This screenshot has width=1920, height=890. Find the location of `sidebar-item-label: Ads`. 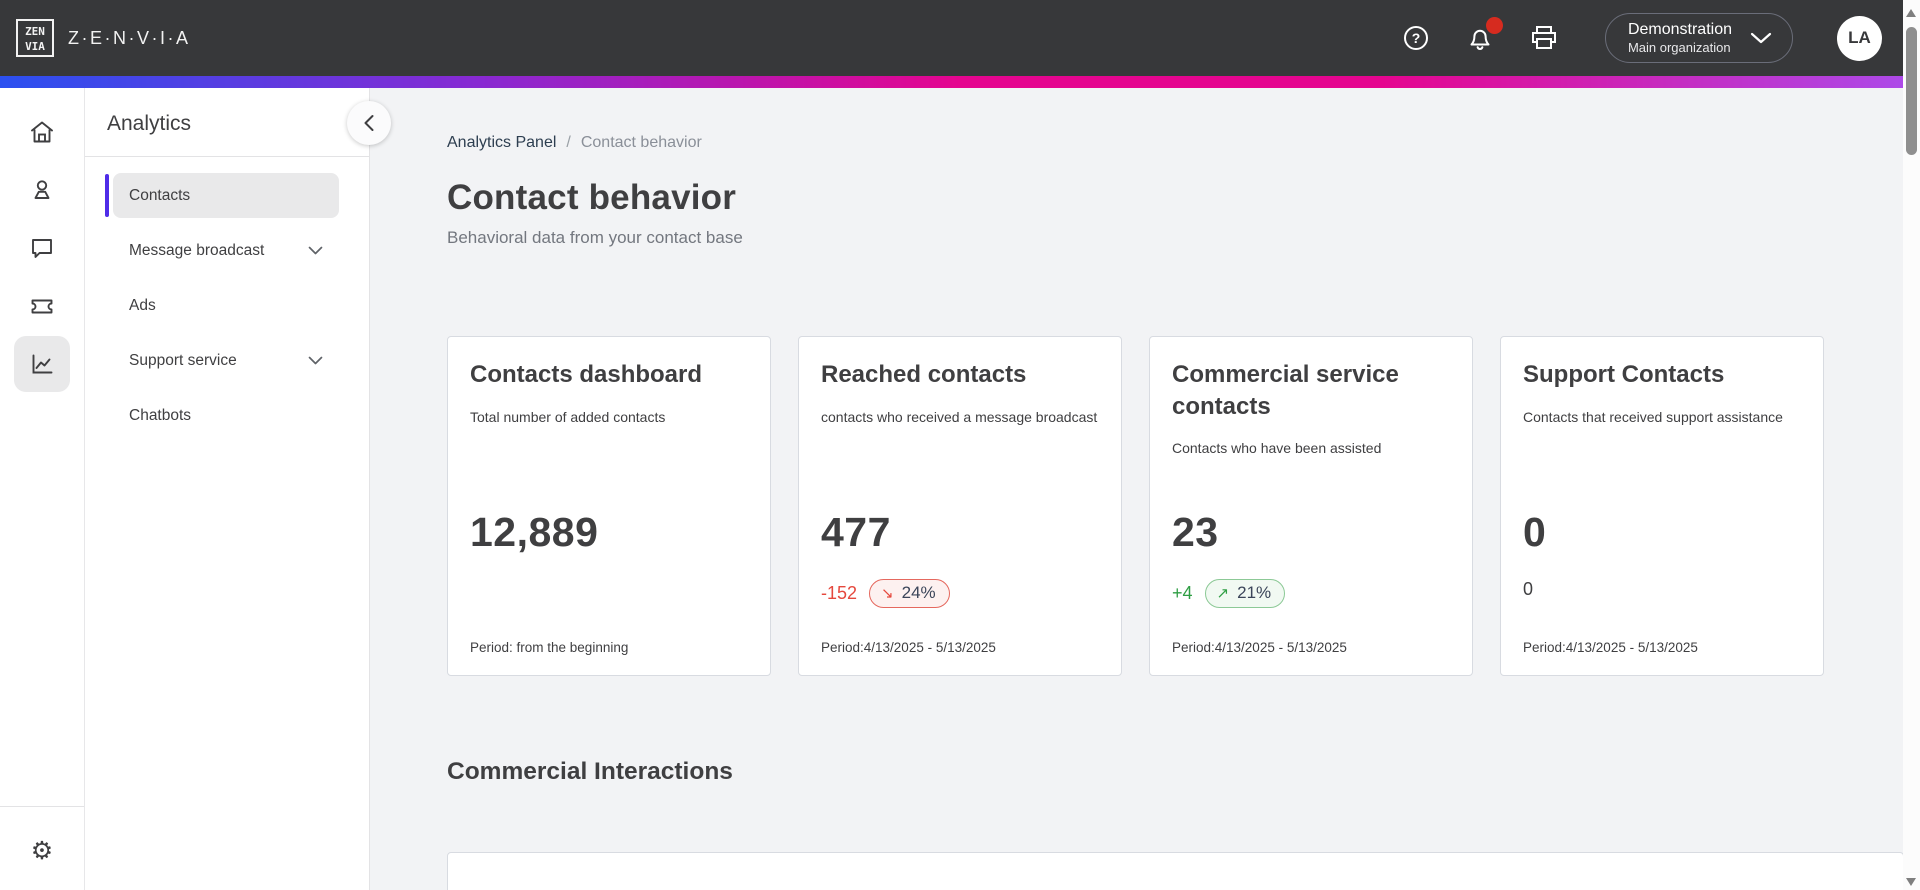

sidebar-item-label: Ads is located at coordinates (142, 305).